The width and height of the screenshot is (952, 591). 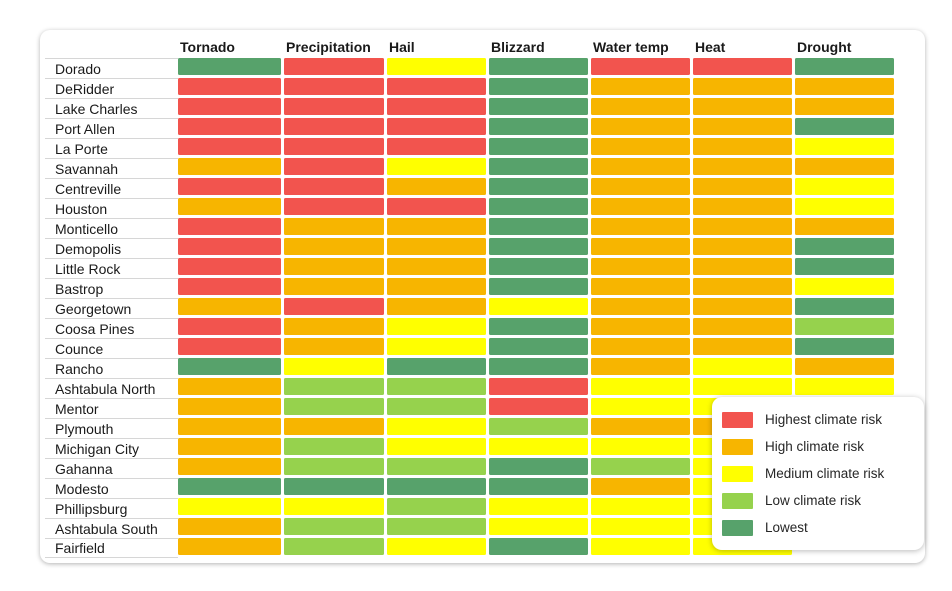 What do you see at coordinates (436, 146) in the screenshot?
I see `heatmap-cell-la-porte-hail` at bounding box center [436, 146].